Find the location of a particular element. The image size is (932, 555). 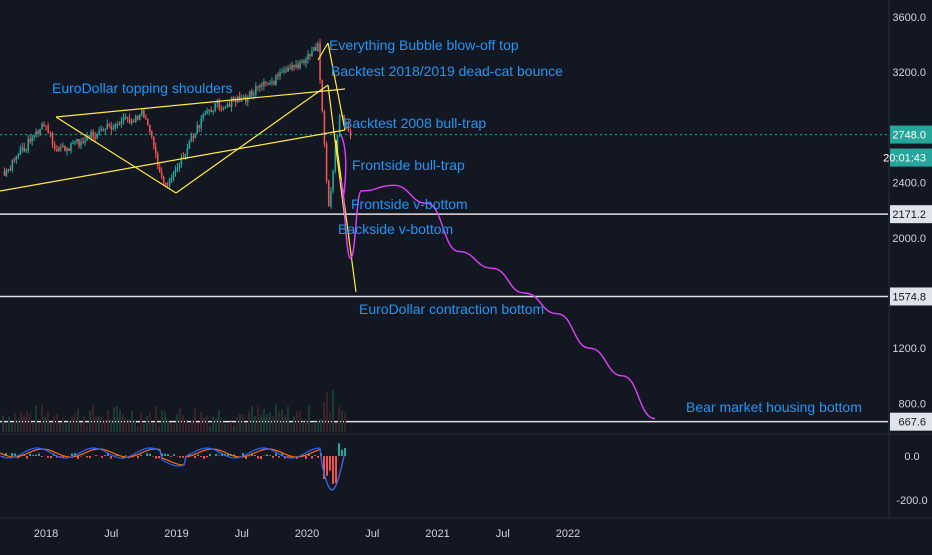

level-label-1574: 1574.8 is located at coordinates (909, 297).